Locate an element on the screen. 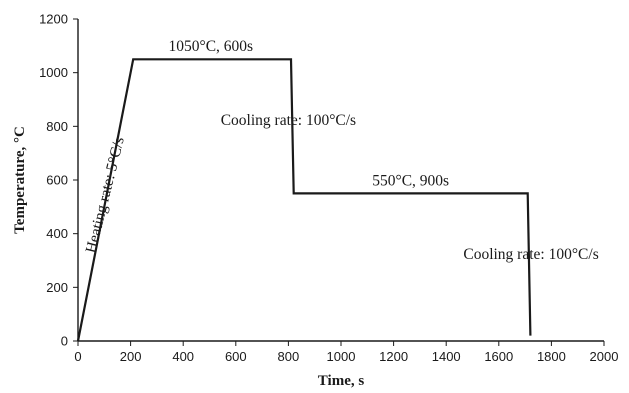 This screenshot has height=393, width=629. y-tick-label: 400 is located at coordinates (57, 233).